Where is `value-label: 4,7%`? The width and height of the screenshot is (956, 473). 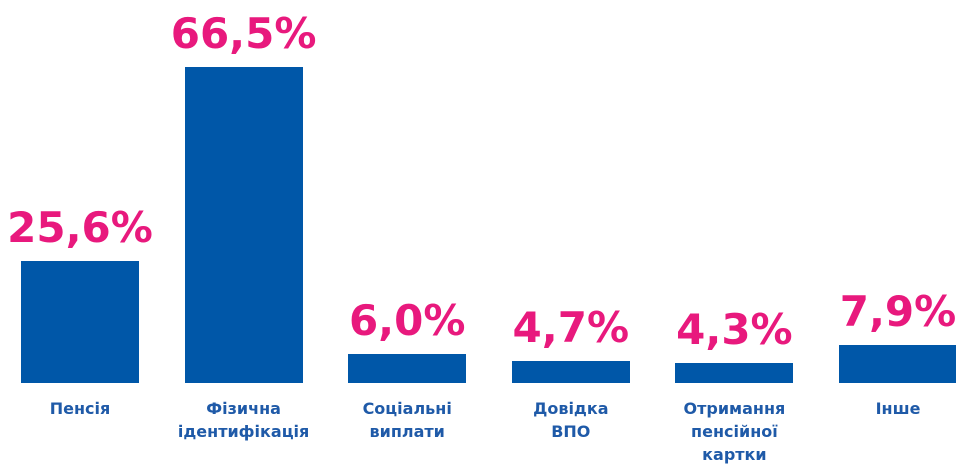 value-label: 4,7% is located at coordinates (571, 327).